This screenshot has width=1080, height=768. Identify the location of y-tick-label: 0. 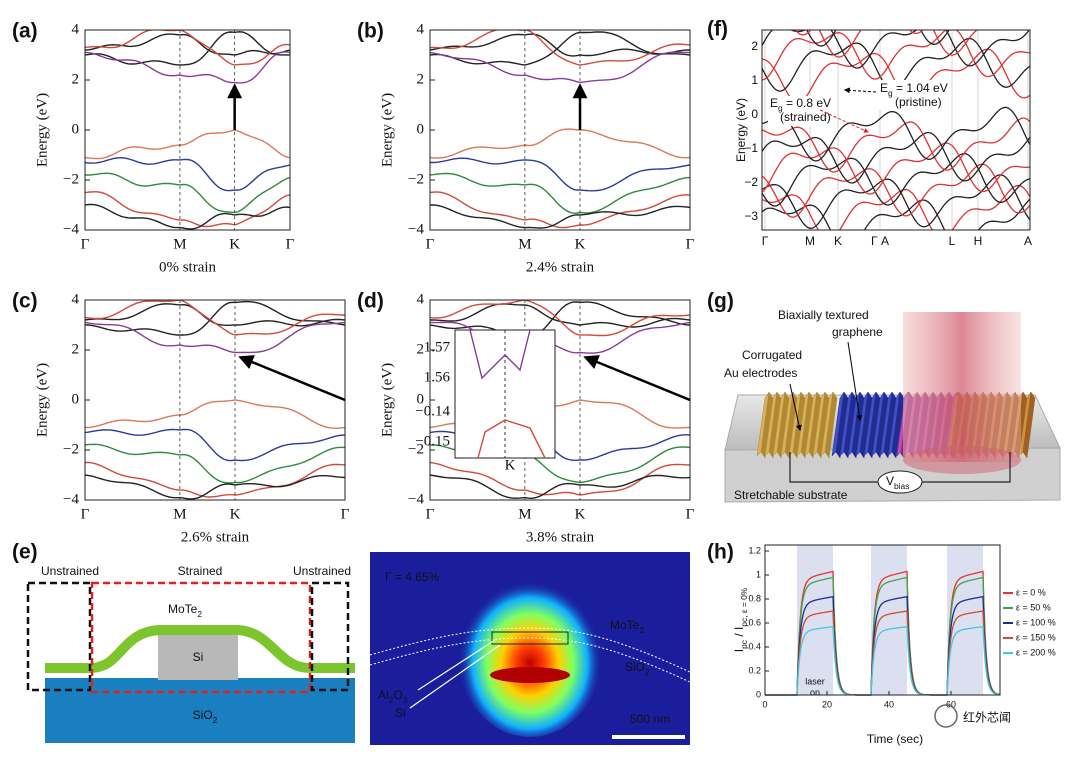
(76, 129).